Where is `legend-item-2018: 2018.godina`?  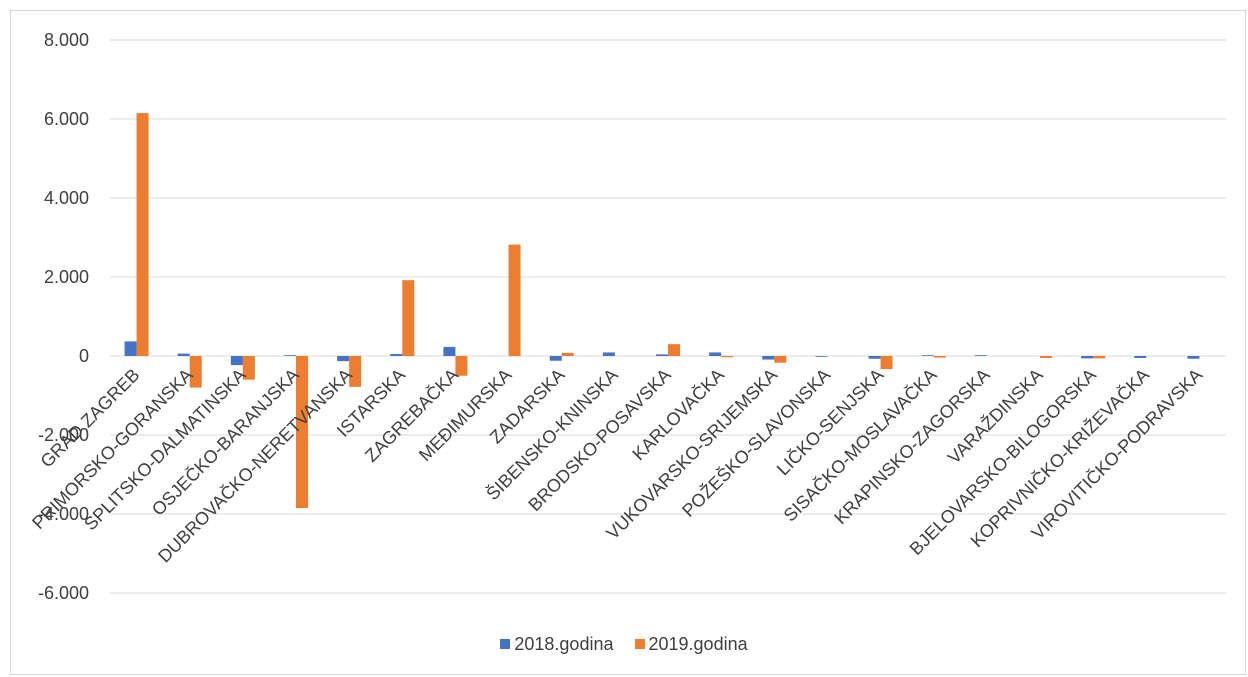
legend-item-2018: 2018.godina is located at coordinates (556, 644).